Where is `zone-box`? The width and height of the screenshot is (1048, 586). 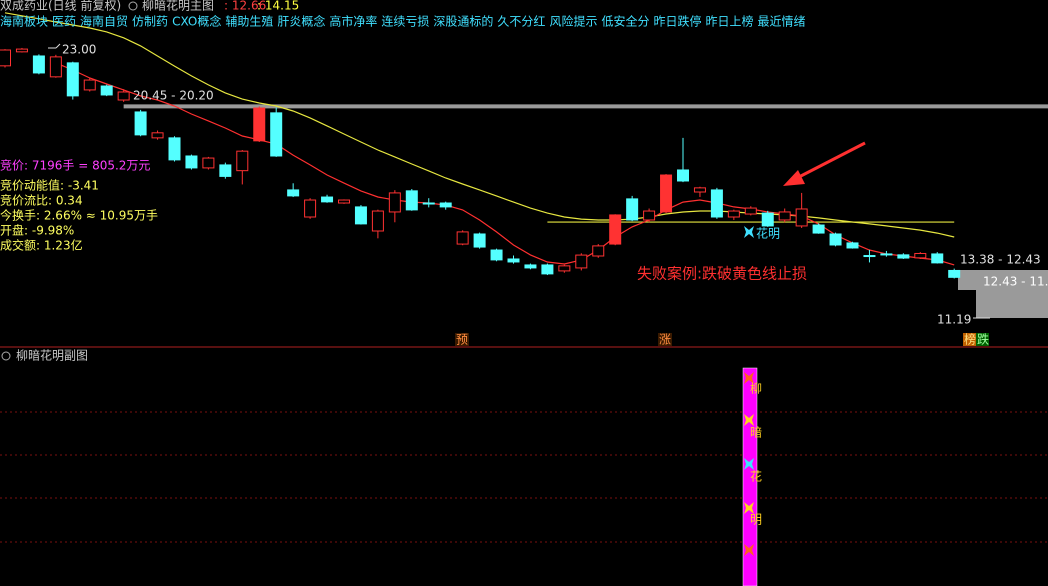 zone-box is located at coordinates (1003, 280).